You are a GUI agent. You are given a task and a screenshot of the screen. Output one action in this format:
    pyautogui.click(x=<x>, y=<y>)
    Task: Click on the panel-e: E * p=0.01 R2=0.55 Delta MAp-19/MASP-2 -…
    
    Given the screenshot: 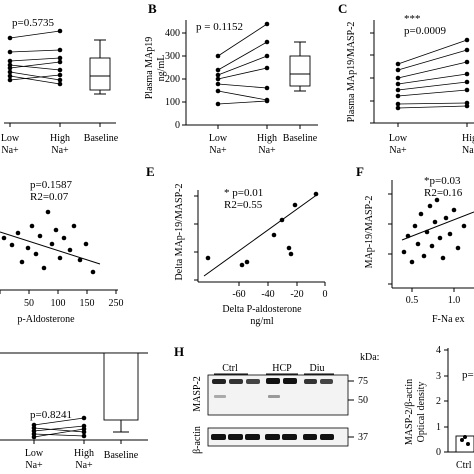 What is the action you would take?
    pyautogui.click(x=237, y=245)
    